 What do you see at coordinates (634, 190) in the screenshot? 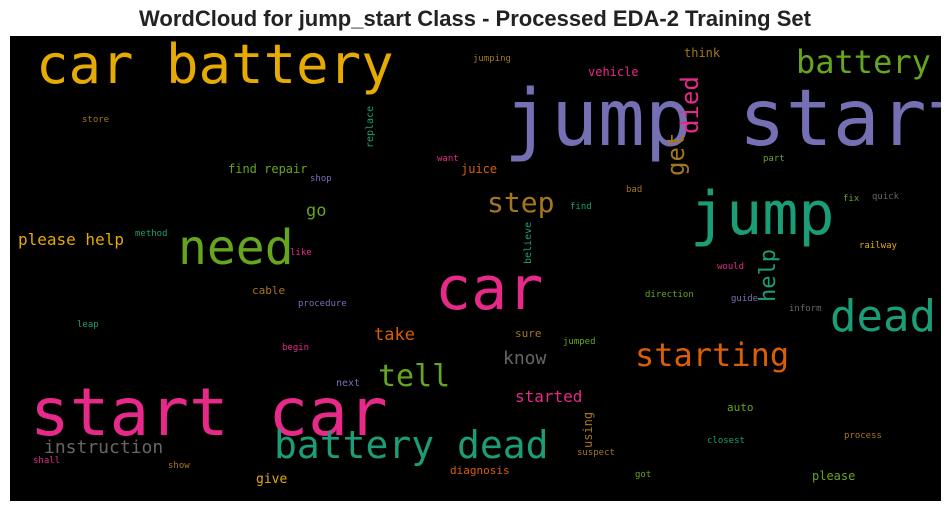
I see `word-bad: bad` at bounding box center [634, 190].